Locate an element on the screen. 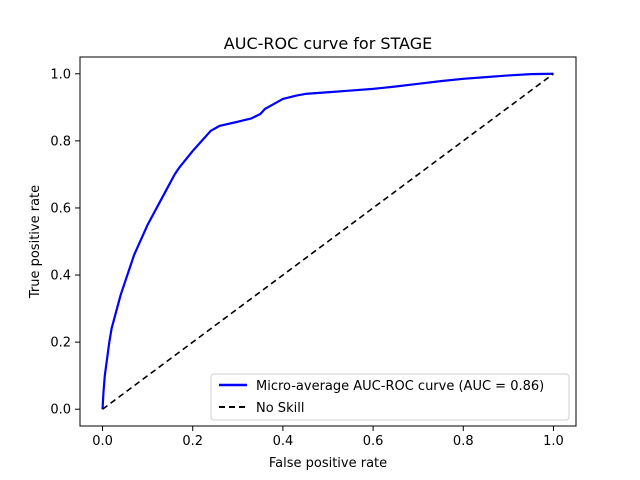  x-tick-label: 0.8 is located at coordinates (463, 441).